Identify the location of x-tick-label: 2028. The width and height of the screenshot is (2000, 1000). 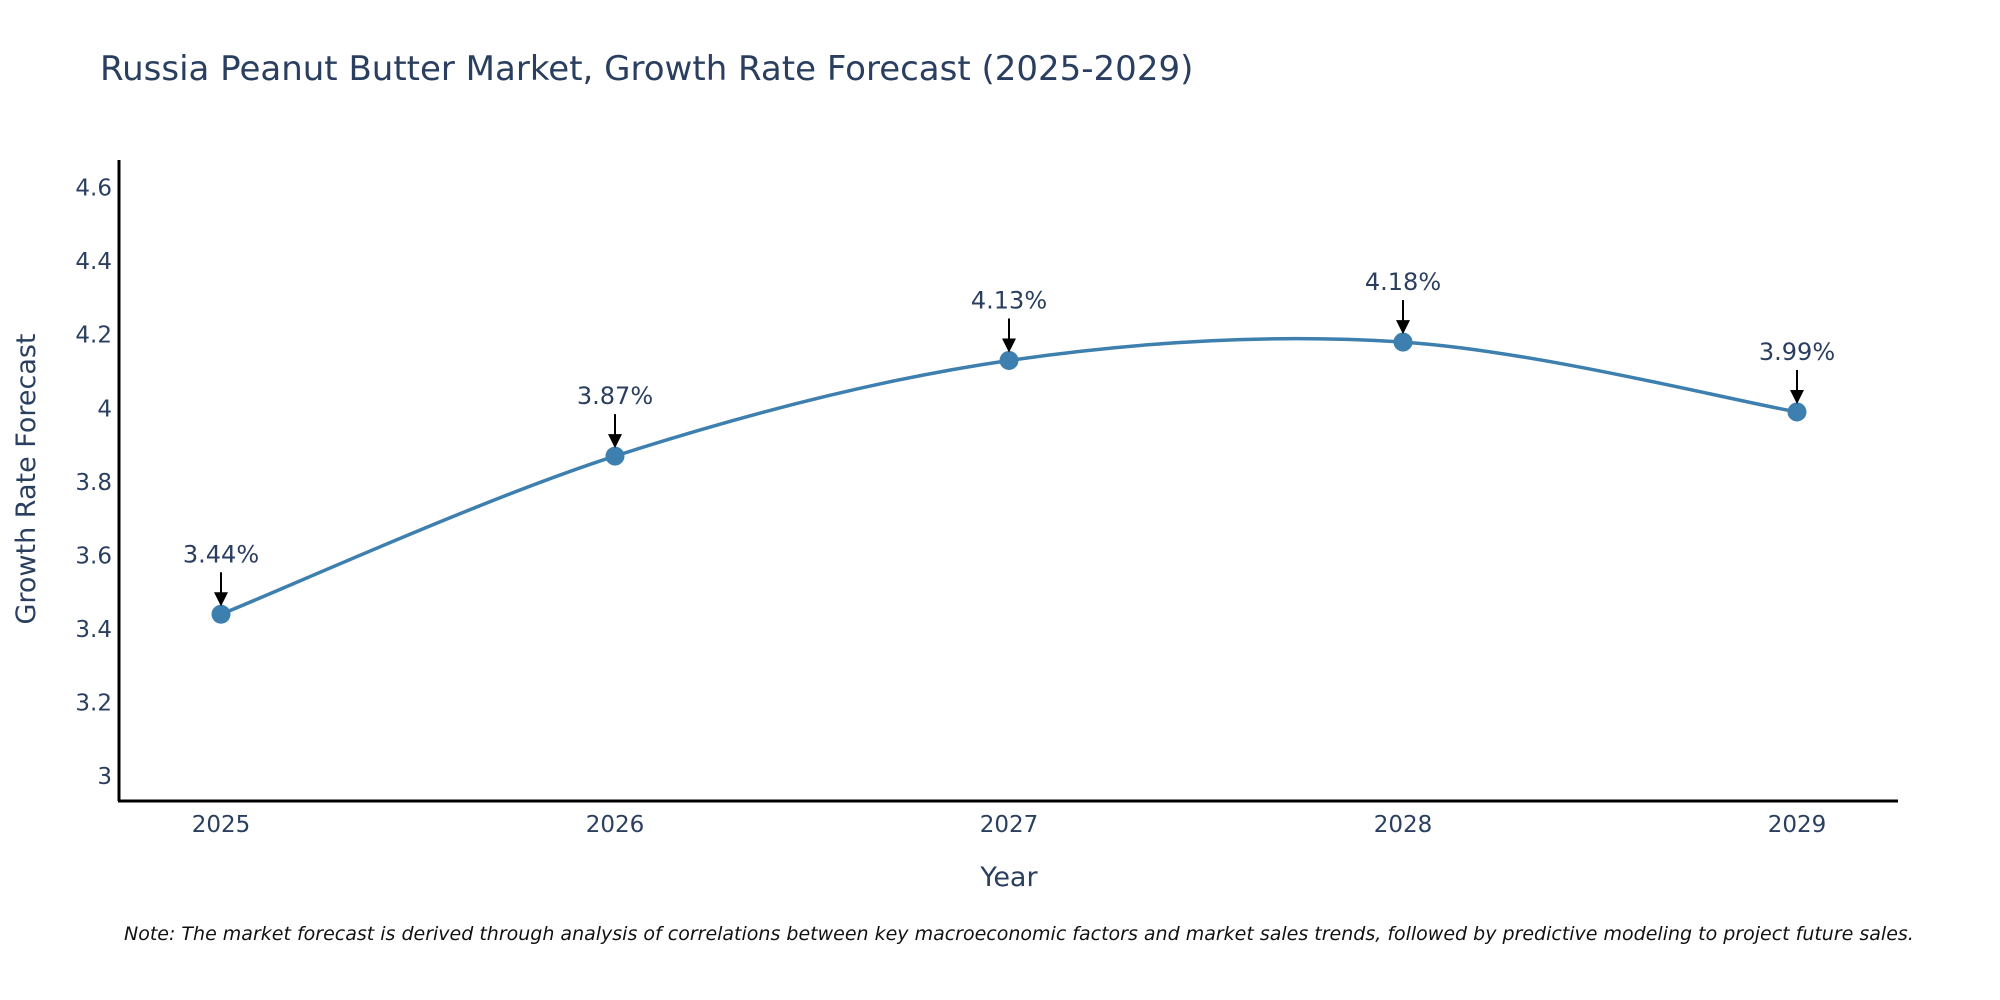
(1403, 825).